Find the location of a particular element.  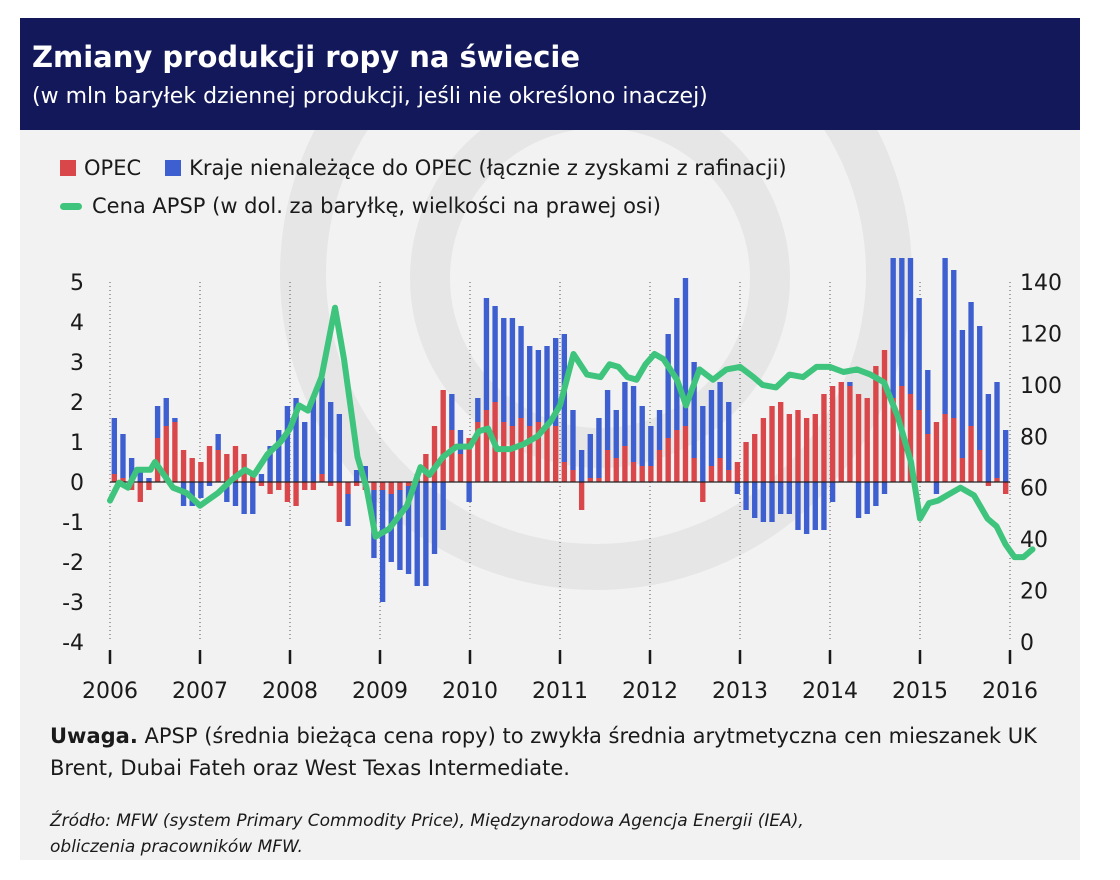

left-axis-tick-label: 0 is located at coordinates (77, 483).